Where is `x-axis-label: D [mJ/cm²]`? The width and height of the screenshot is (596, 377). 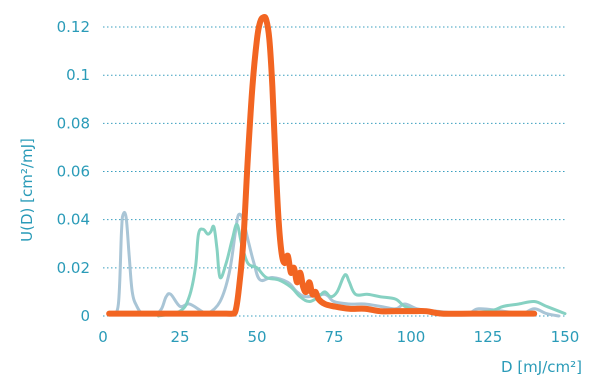 x-axis-label: D [mJ/cm²] is located at coordinates (541, 367).